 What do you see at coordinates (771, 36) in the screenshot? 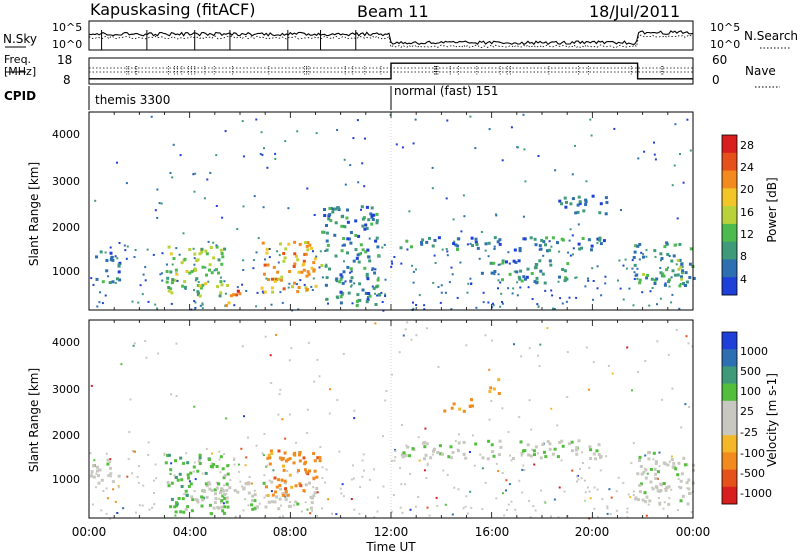
I see `noise-right-label: N.Search` at bounding box center [771, 36].